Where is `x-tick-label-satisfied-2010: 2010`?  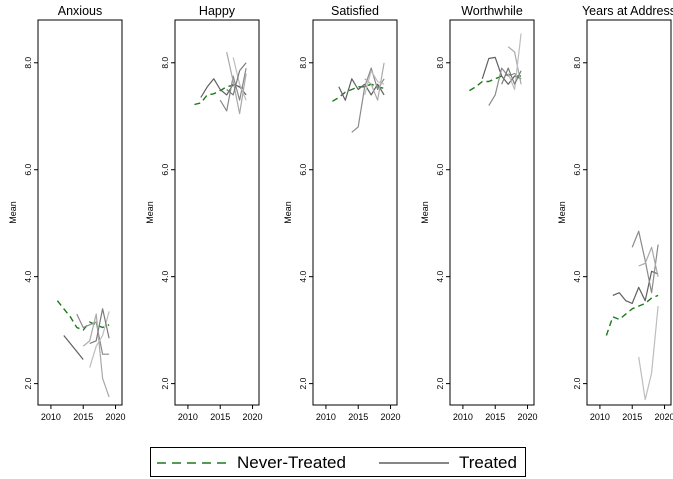
x-tick-label-satisfied-2010: 2010 is located at coordinates (326, 417).